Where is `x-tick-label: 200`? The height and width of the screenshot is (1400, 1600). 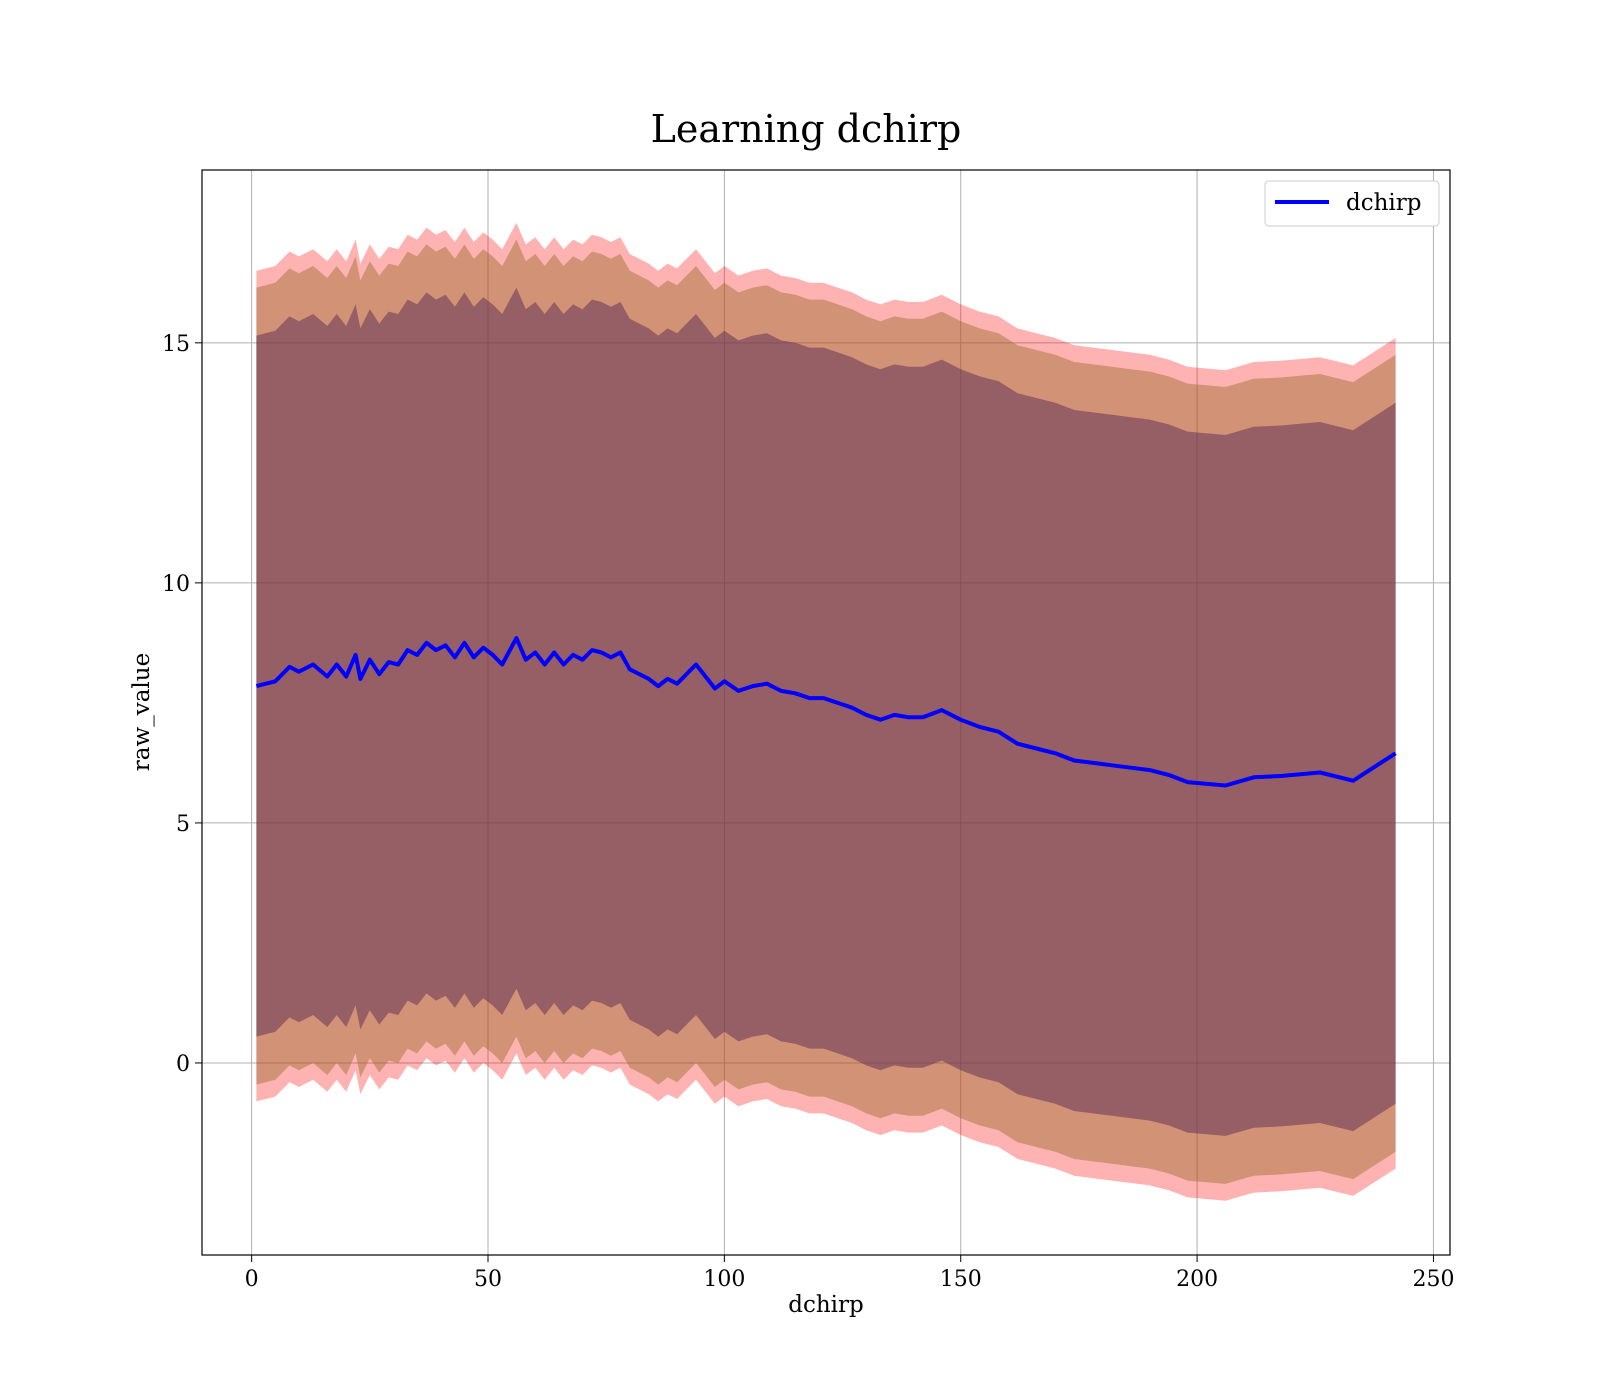 x-tick-label: 200 is located at coordinates (1197, 1279).